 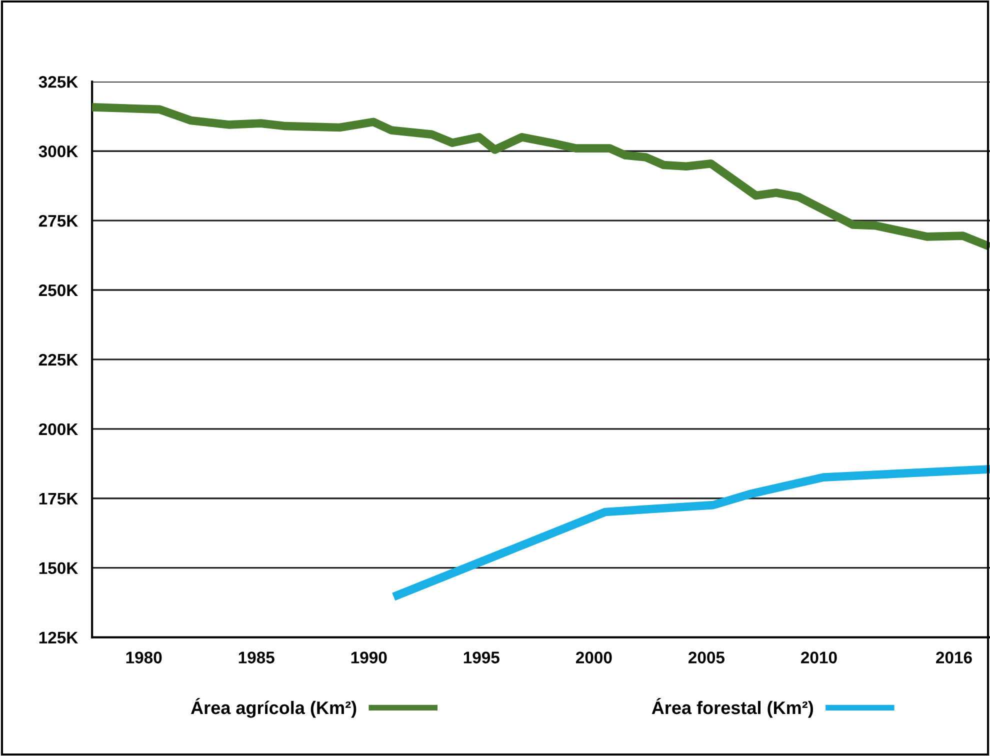 I want to click on y-tick-label: 325K, so click(x=58, y=82).